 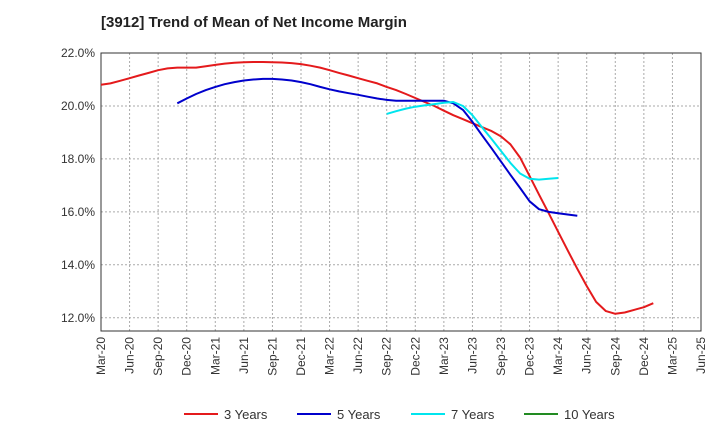 I want to click on x-tick-label: Sep-24, so click(x=615, y=356).